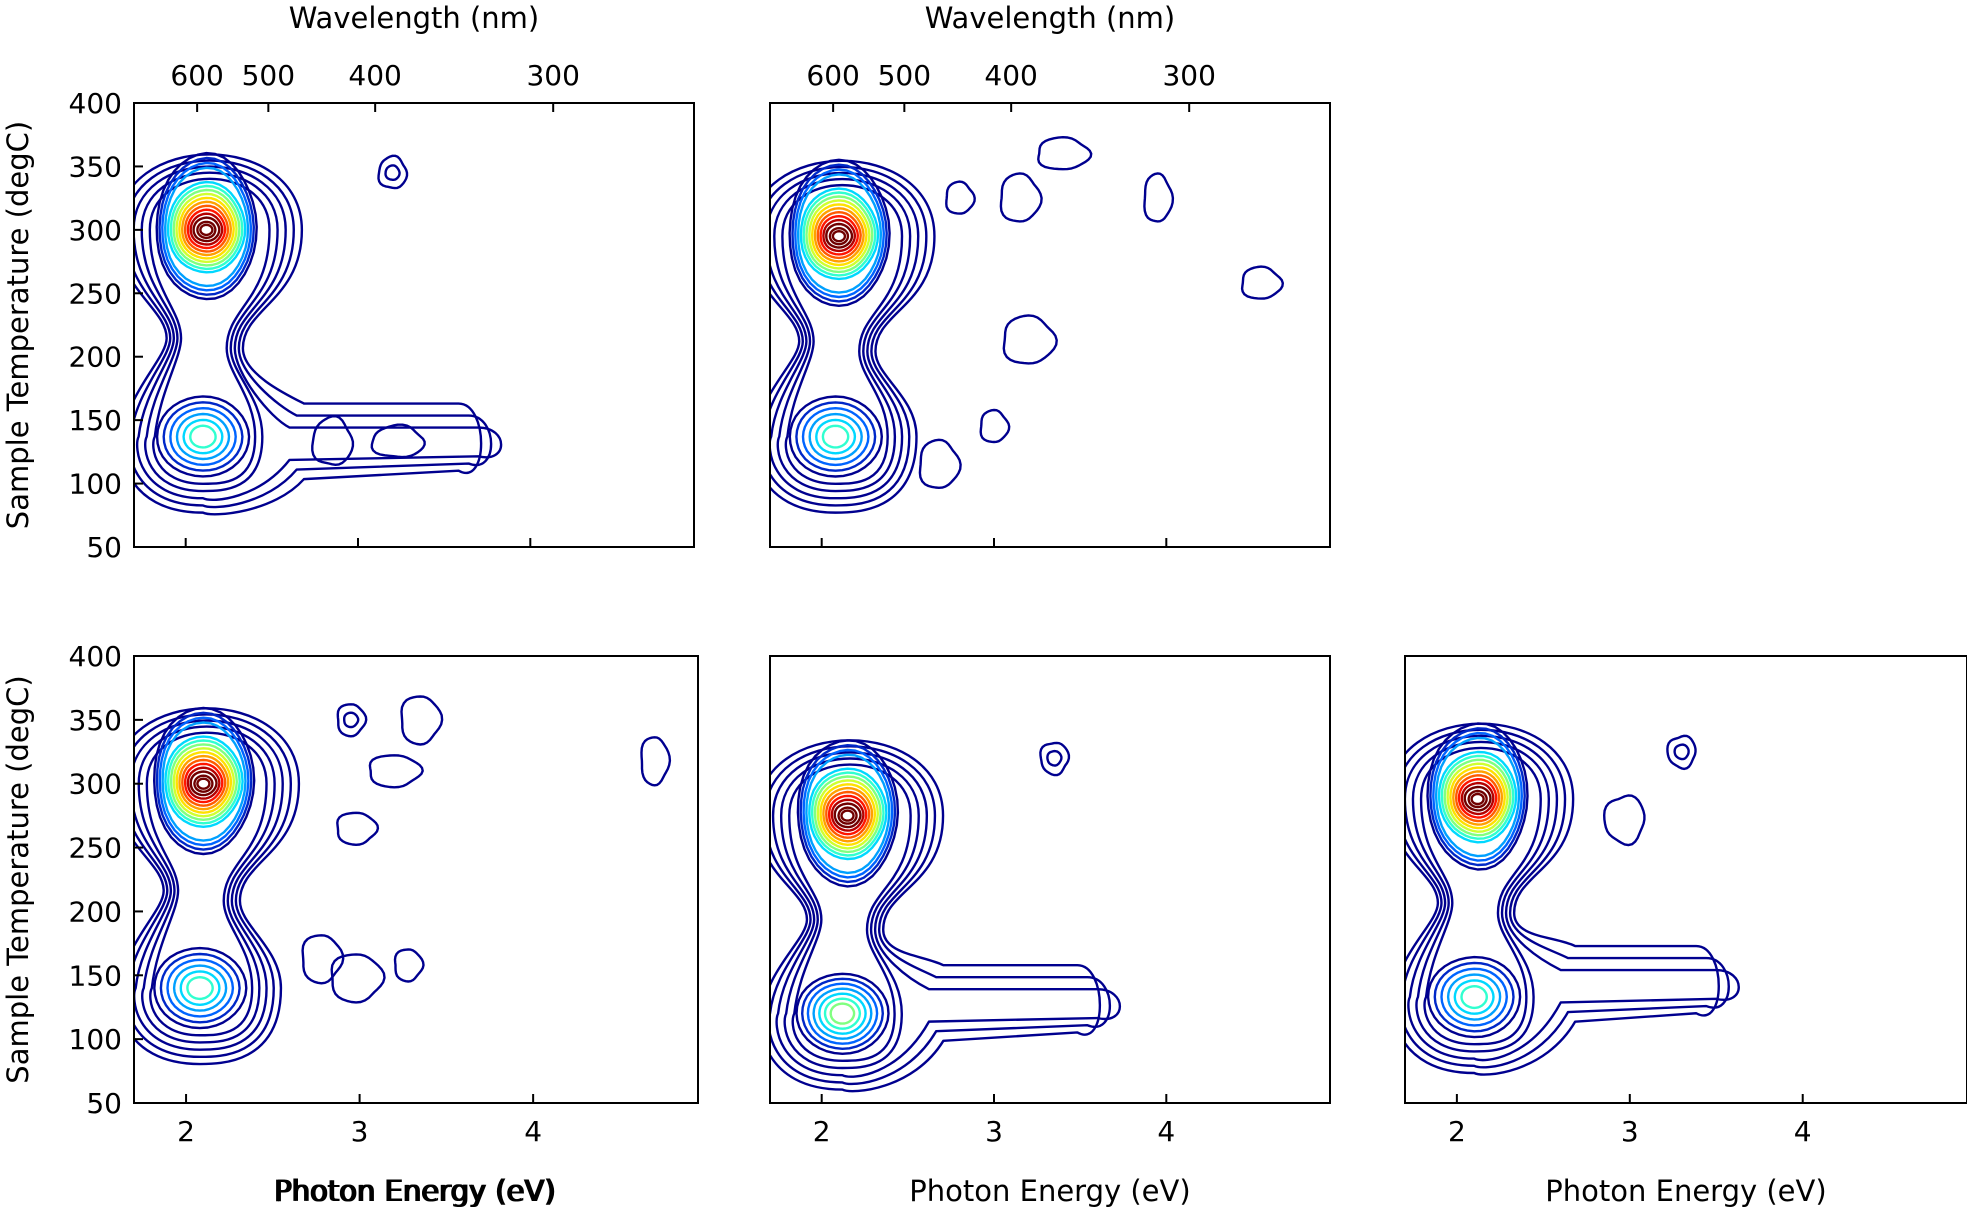 This screenshot has height=1212, width=1967. I want to click on y-tick-label: 400, so click(95, 103).